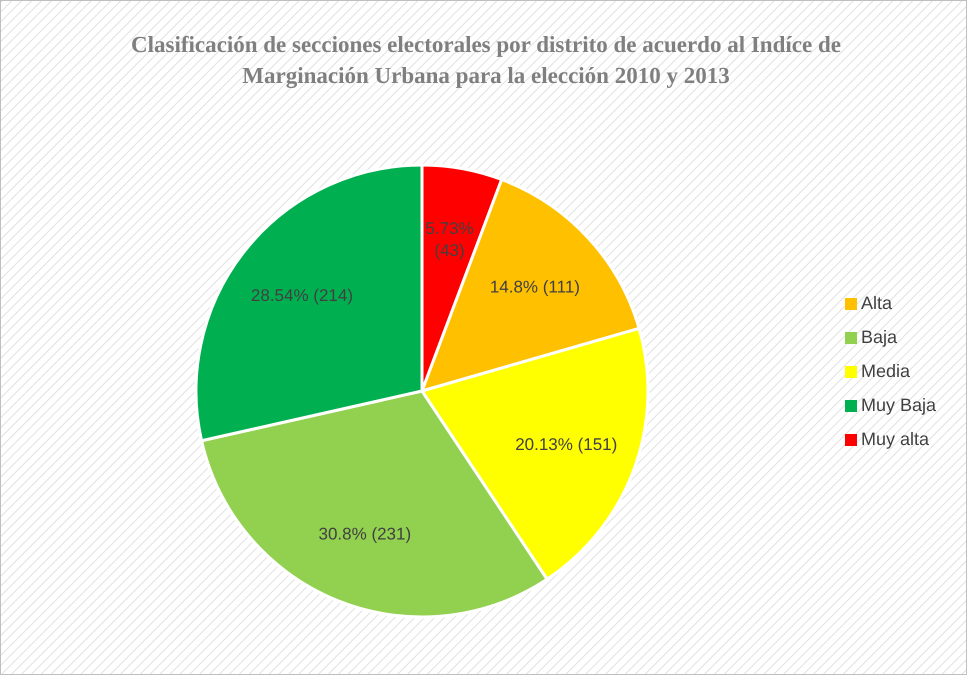 The width and height of the screenshot is (967, 675). Describe the element at coordinates (566, 444) in the screenshot. I see `data-label: 20.13% (151)` at that location.